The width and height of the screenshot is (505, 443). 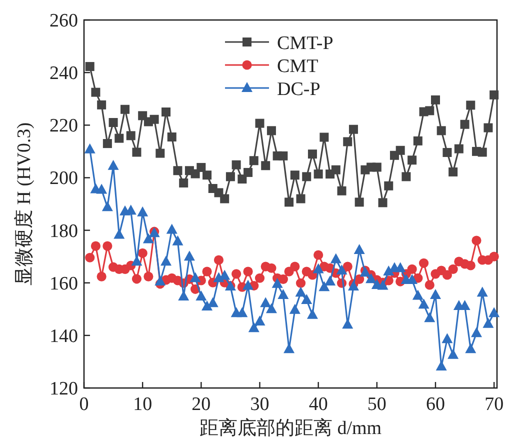 What do you see at coordinates (64, 283) in the screenshot?
I see `y-tick-label: 160` at bounding box center [64, 283].